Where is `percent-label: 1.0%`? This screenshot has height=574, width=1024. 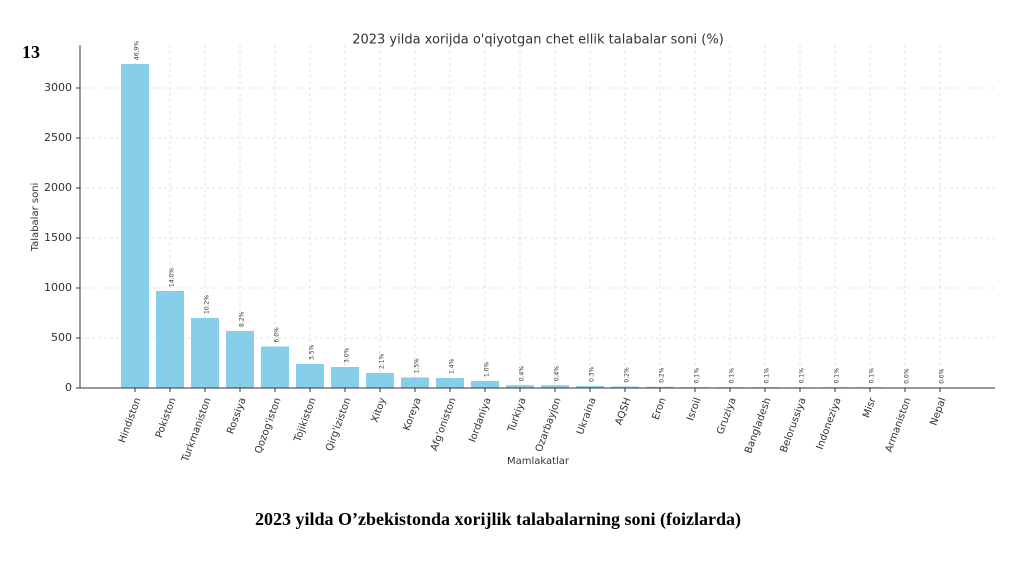
percent-label: 1.0% is located at coordinates (487, 369).